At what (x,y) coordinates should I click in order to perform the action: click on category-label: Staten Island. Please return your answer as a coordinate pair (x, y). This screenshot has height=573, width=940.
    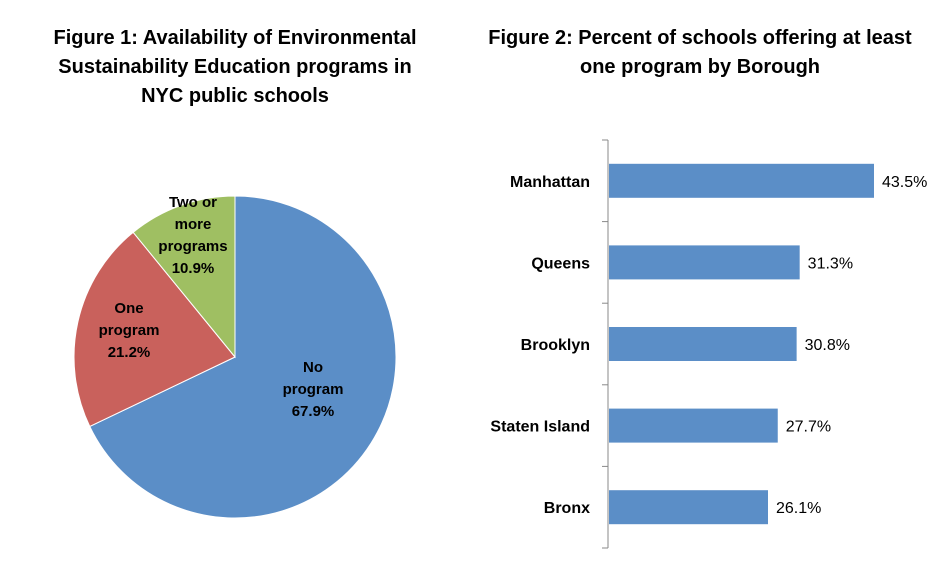
    Looking at the image, I should click on (540, 427).